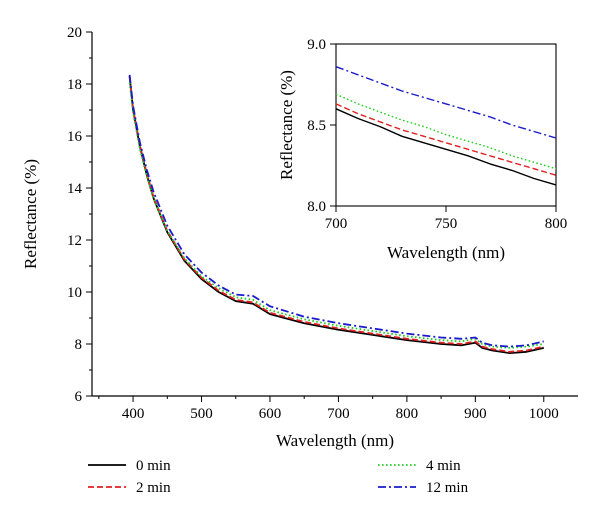  I want to click on legend-label: 12 min, so click(447, 488).